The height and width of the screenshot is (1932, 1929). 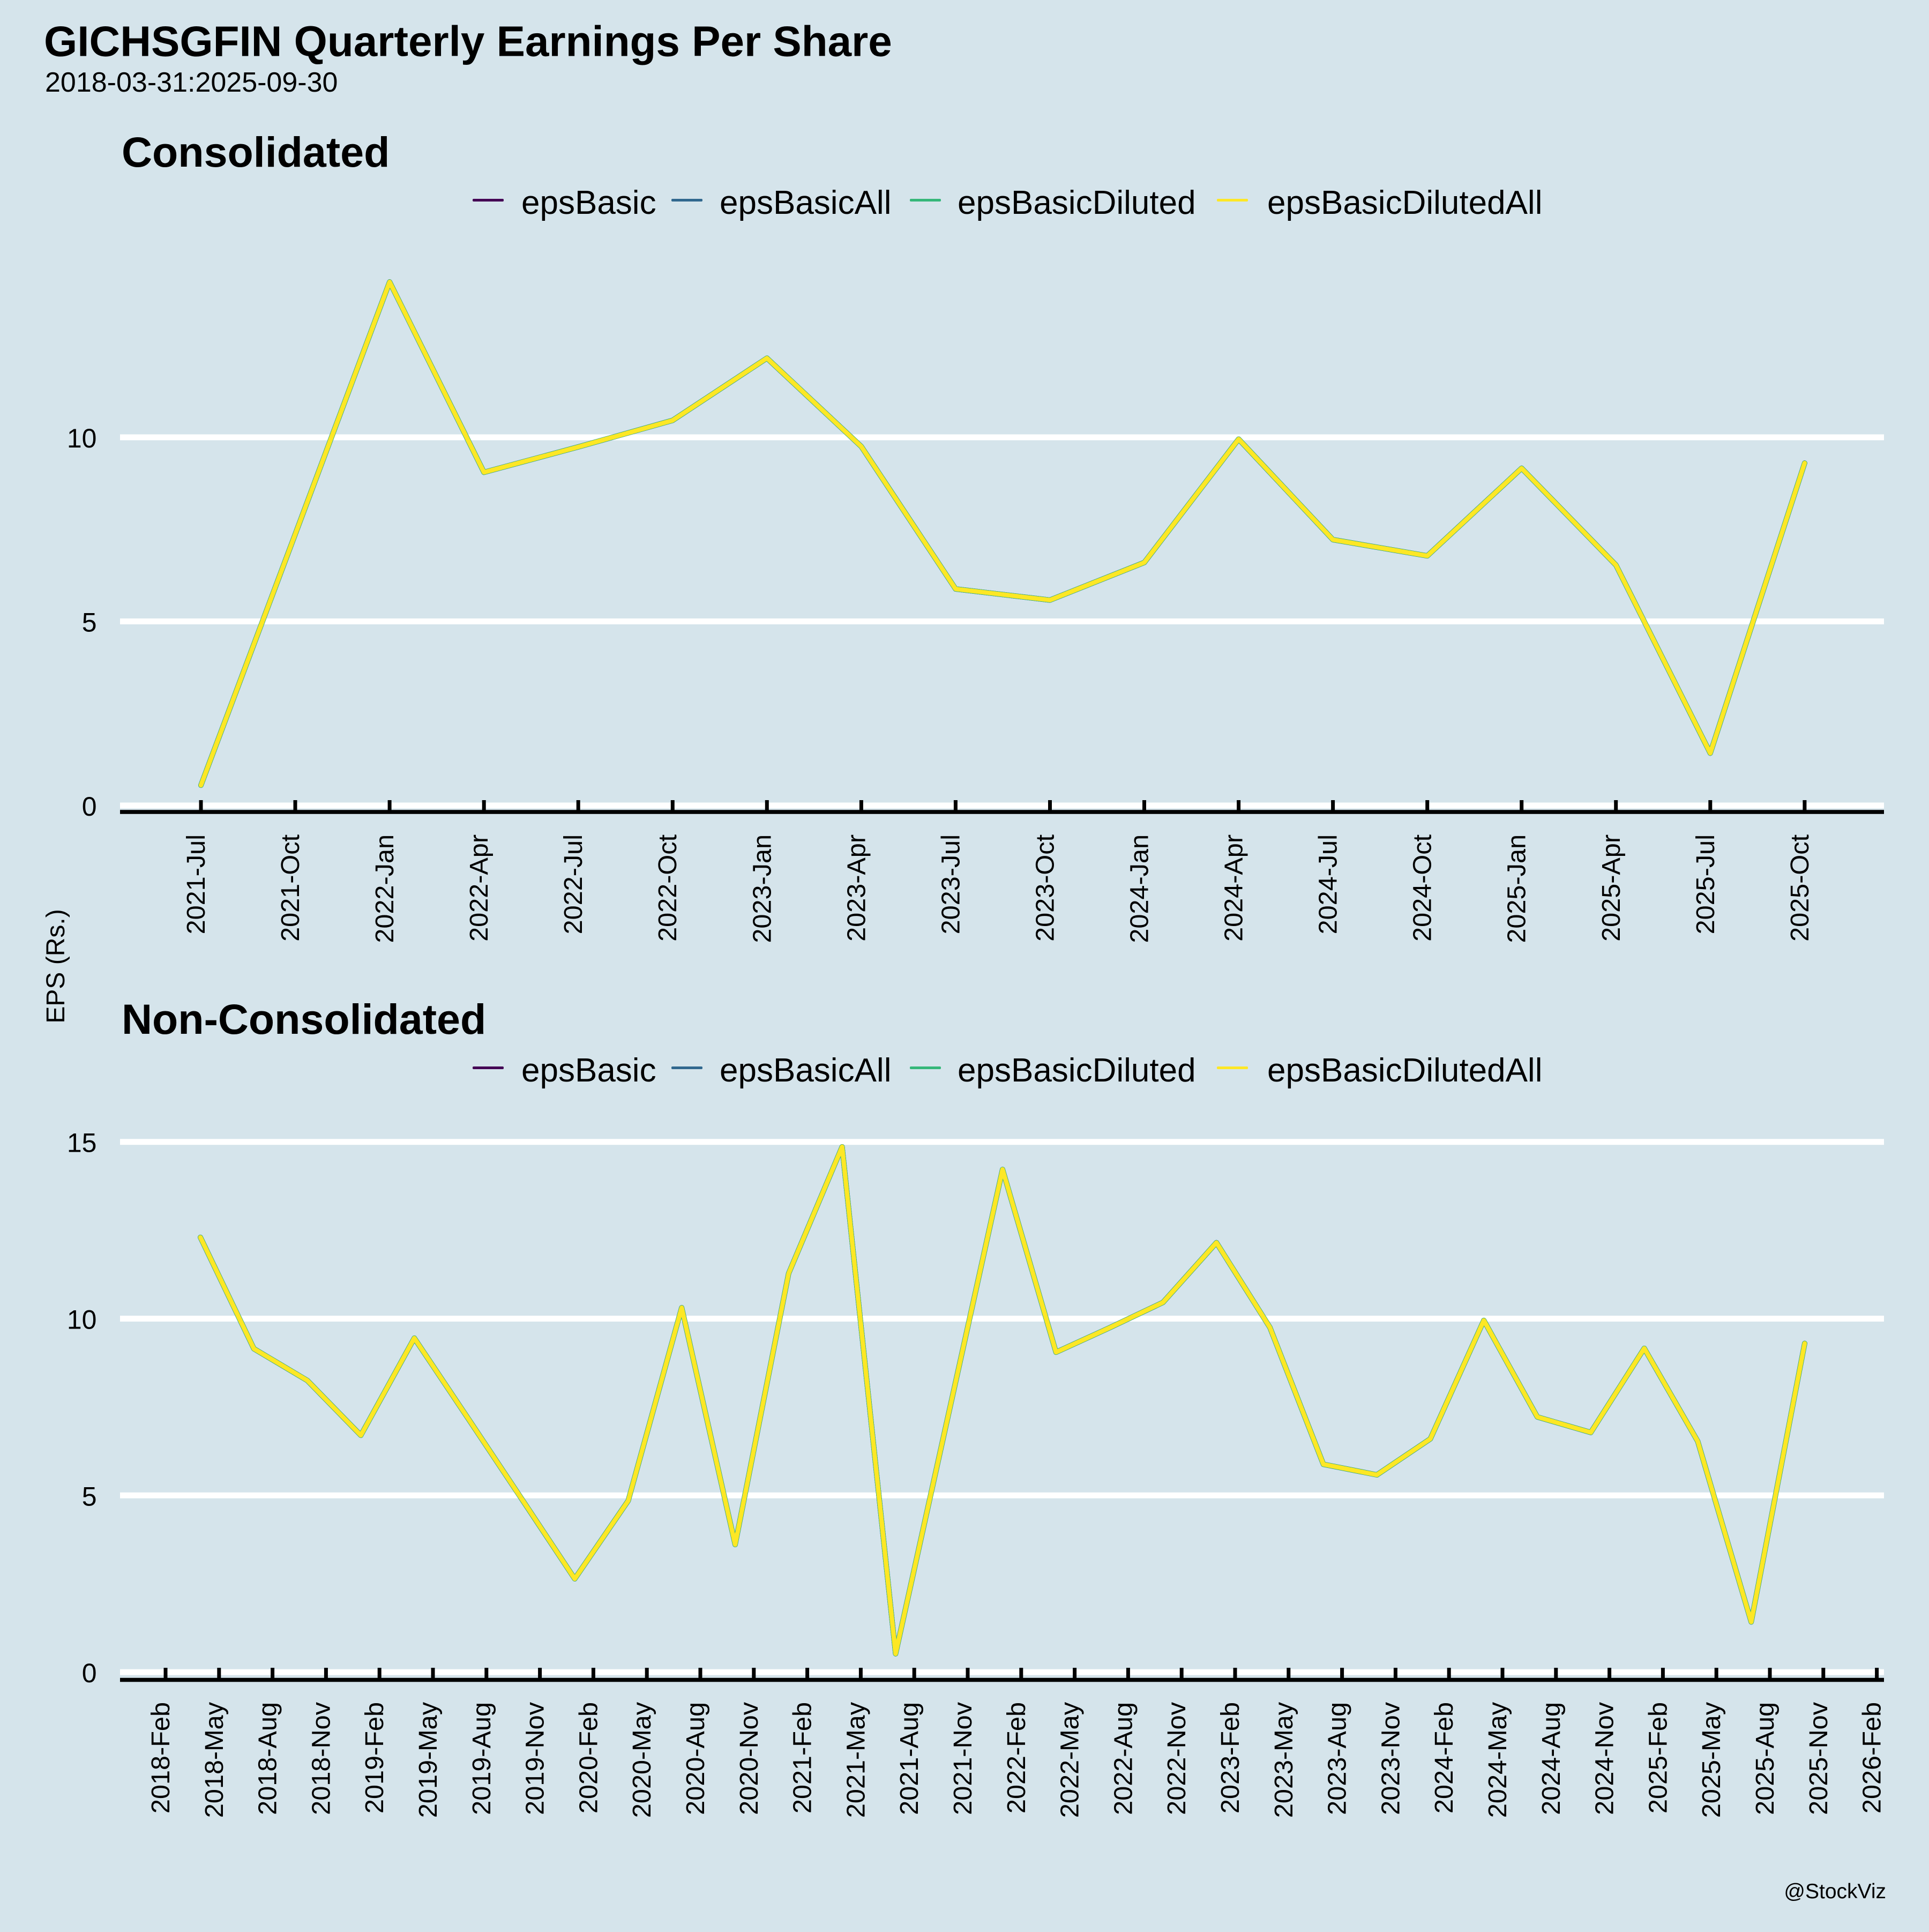 I want to click on svg-text: 2022-Nov, so click(x=1176, y=1758).